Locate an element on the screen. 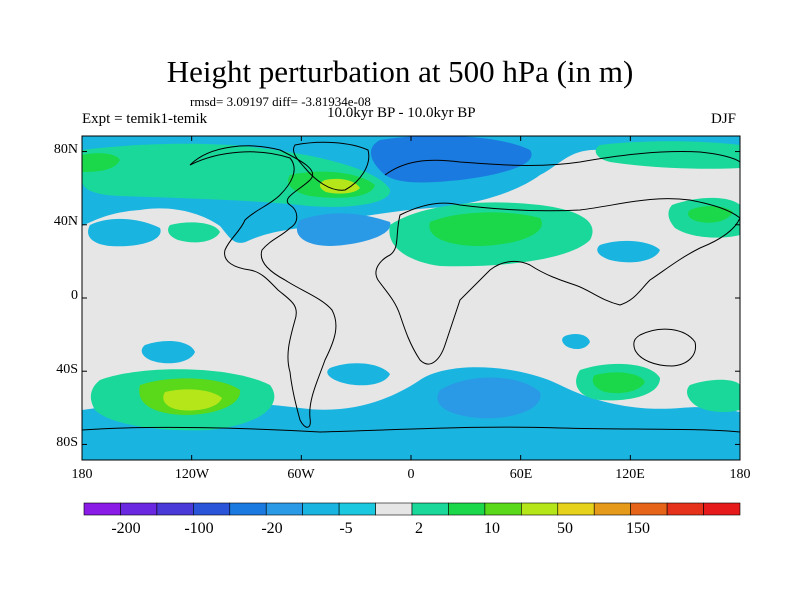 The width and height of the screenshot is (800, 600). contour-positive-greenland-core is located at coordinates (339, 186).